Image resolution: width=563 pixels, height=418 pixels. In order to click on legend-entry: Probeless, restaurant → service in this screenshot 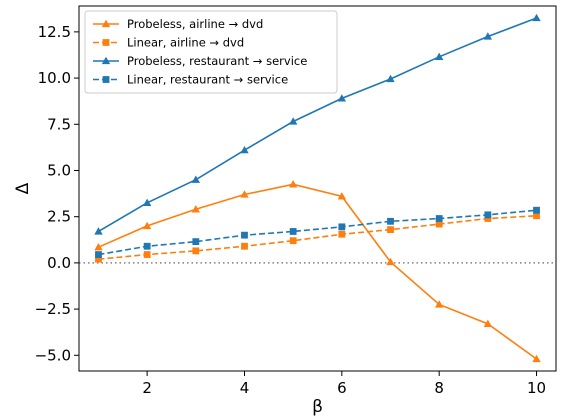, I will do `click(200, 61)`.